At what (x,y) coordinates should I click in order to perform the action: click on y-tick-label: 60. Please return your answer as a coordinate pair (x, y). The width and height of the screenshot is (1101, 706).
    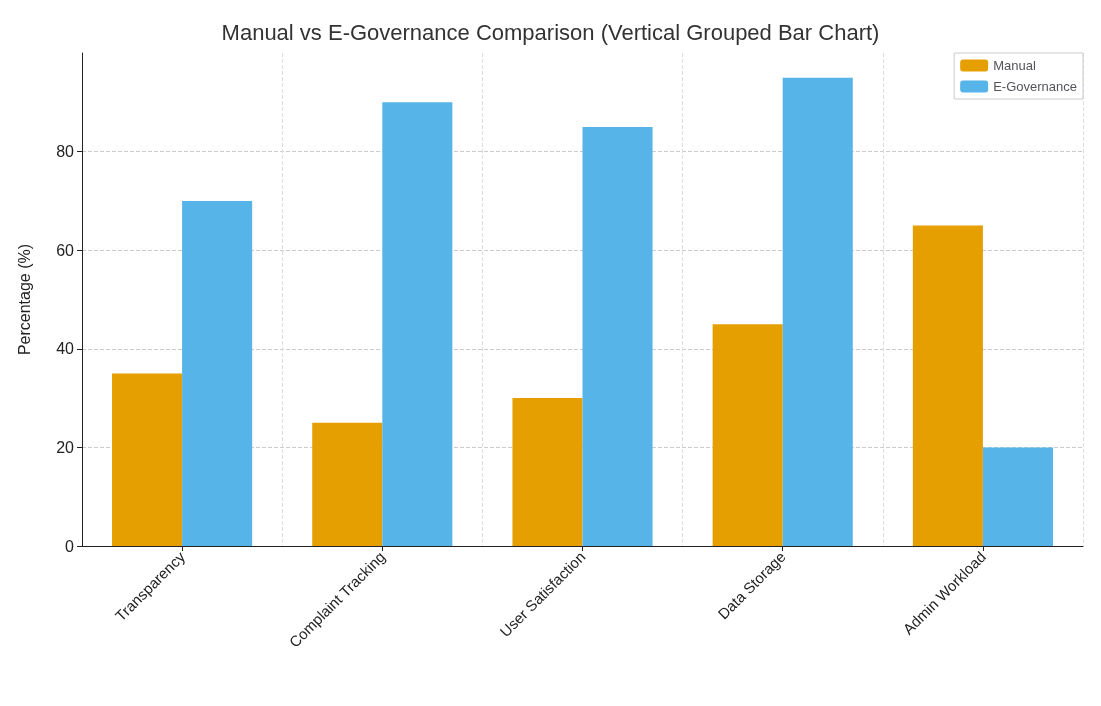
    Looking at the image, I should click on (65, 250).